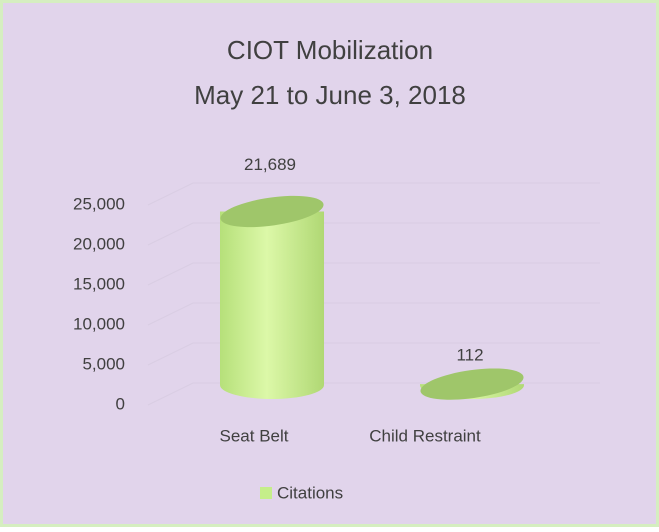 The height and width of the screenshot is (532, 659). I want to click on data-label: 112, so click(469, 355).